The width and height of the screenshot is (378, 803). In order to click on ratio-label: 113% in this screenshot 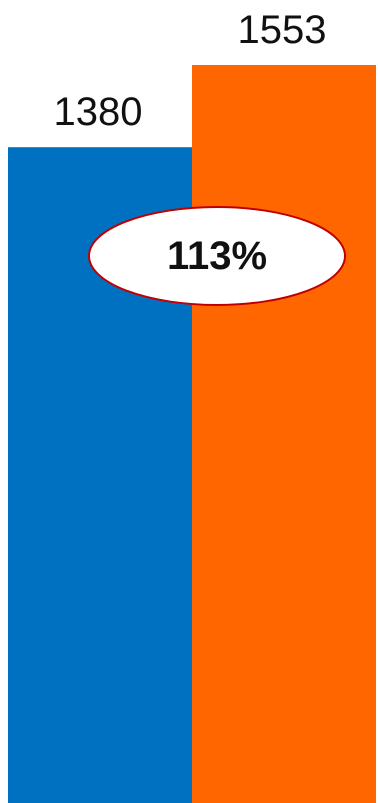, I will do `click(217, 256)`.